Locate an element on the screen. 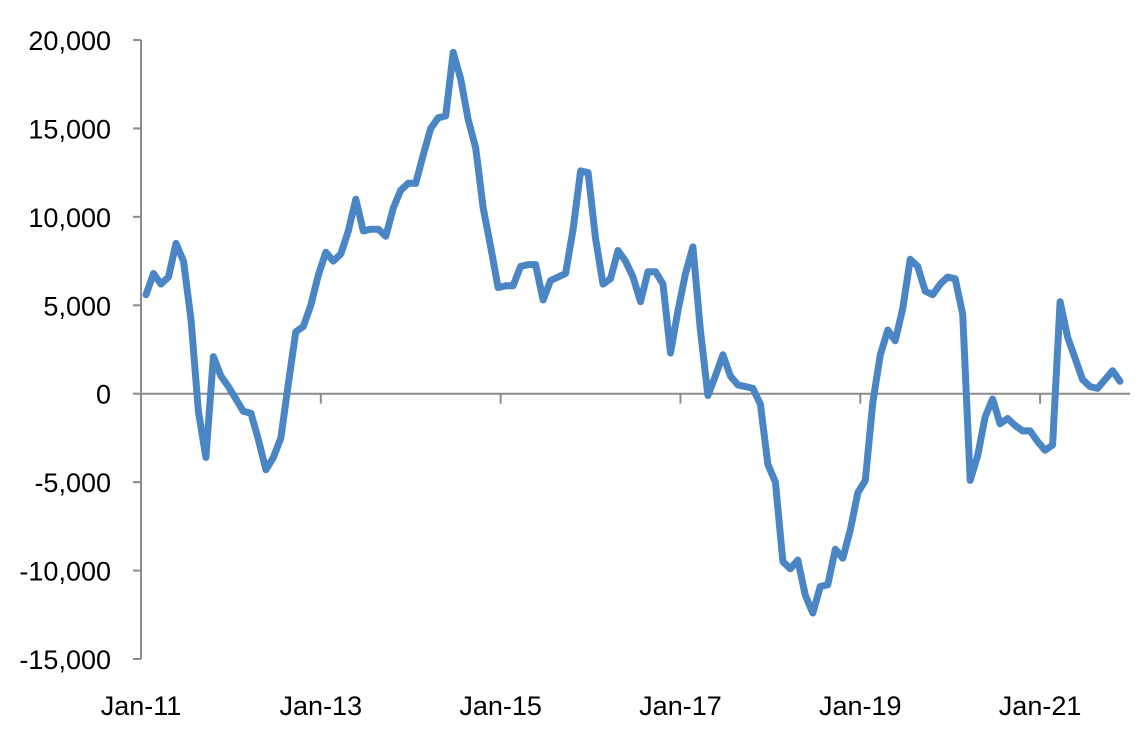 The image size is (1146, 739). x-tick-label: Jan-15 is located at coordinates (500, 706).